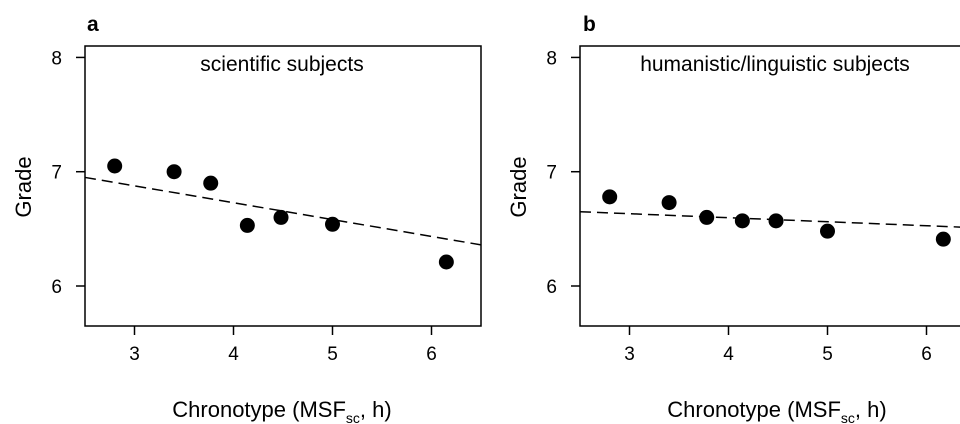  What do you see at coordinates (93, 24) in the screenshot?
I see `panel-a-letter: a` at bounding box center [93, 24].